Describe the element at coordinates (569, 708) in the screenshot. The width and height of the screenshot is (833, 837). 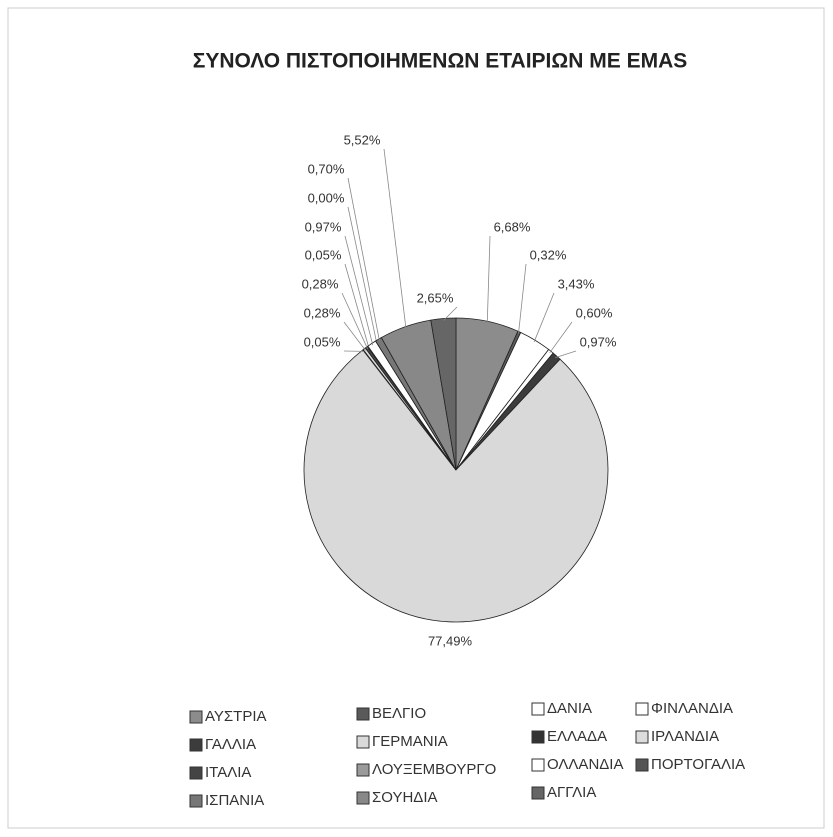
I see `legend-label: ΔΑΝΙΑ` at that location.